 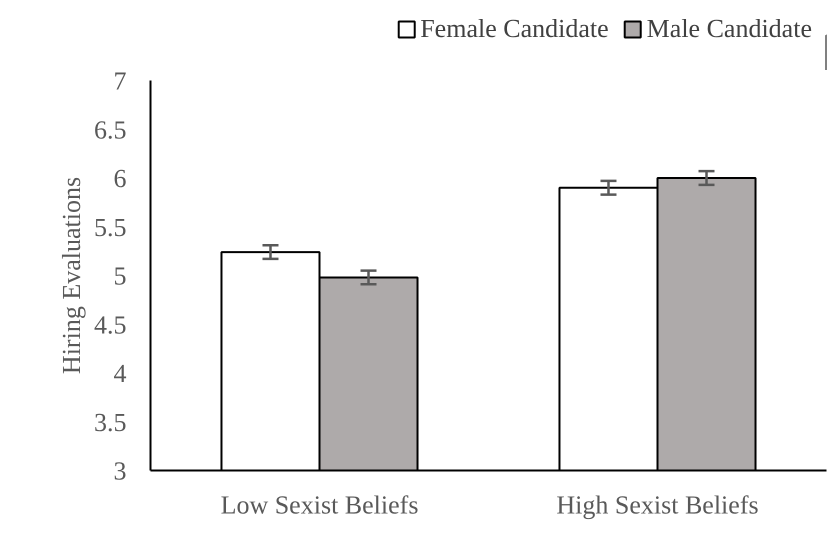 What do you see at coordinates (120, 373) in the screenshot?
I see `y-tick-label: 4` at bounding box center [120, 373].